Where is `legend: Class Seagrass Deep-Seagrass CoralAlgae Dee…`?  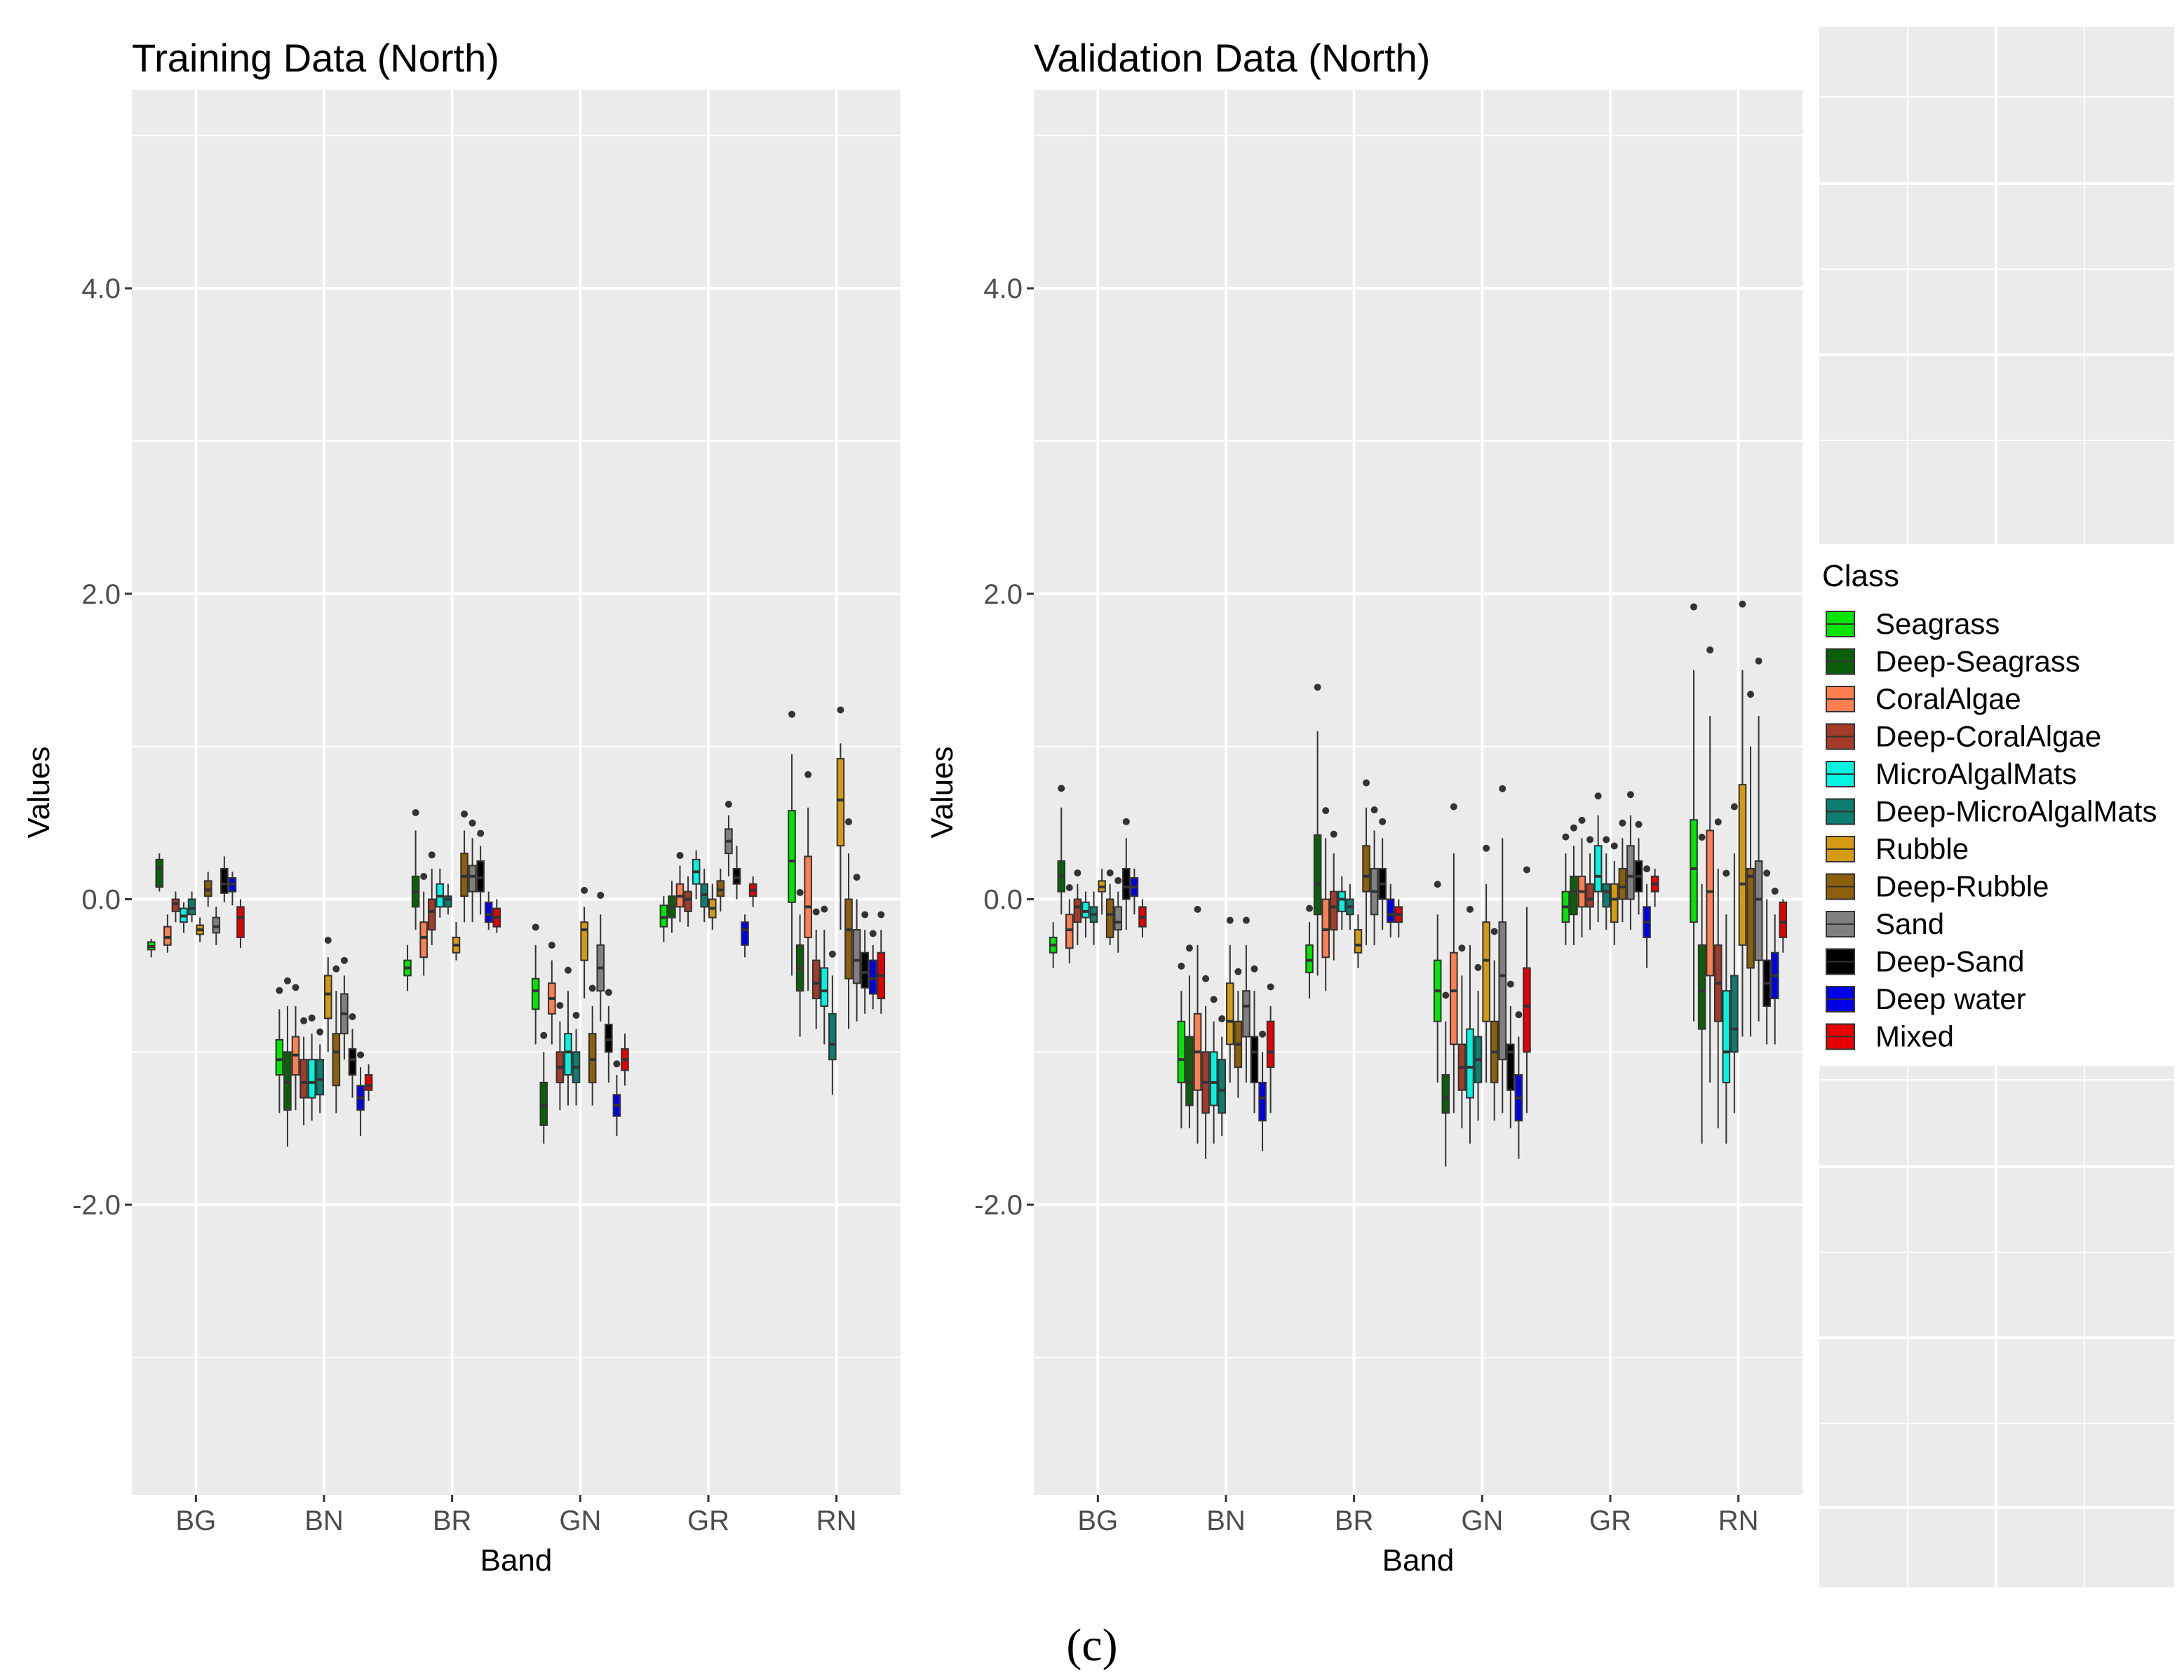
legend: Class Seagrass Deep-Seagrass CoralAlgae Dee… is located at coordinates (1989, 806).